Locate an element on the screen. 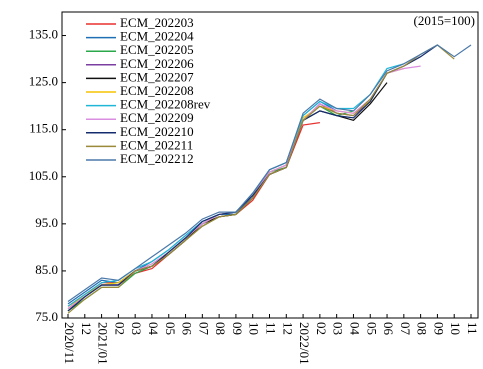 The image size is (483, 369). x-tick-label: 2020/11 is located at coordinates (69, 343).